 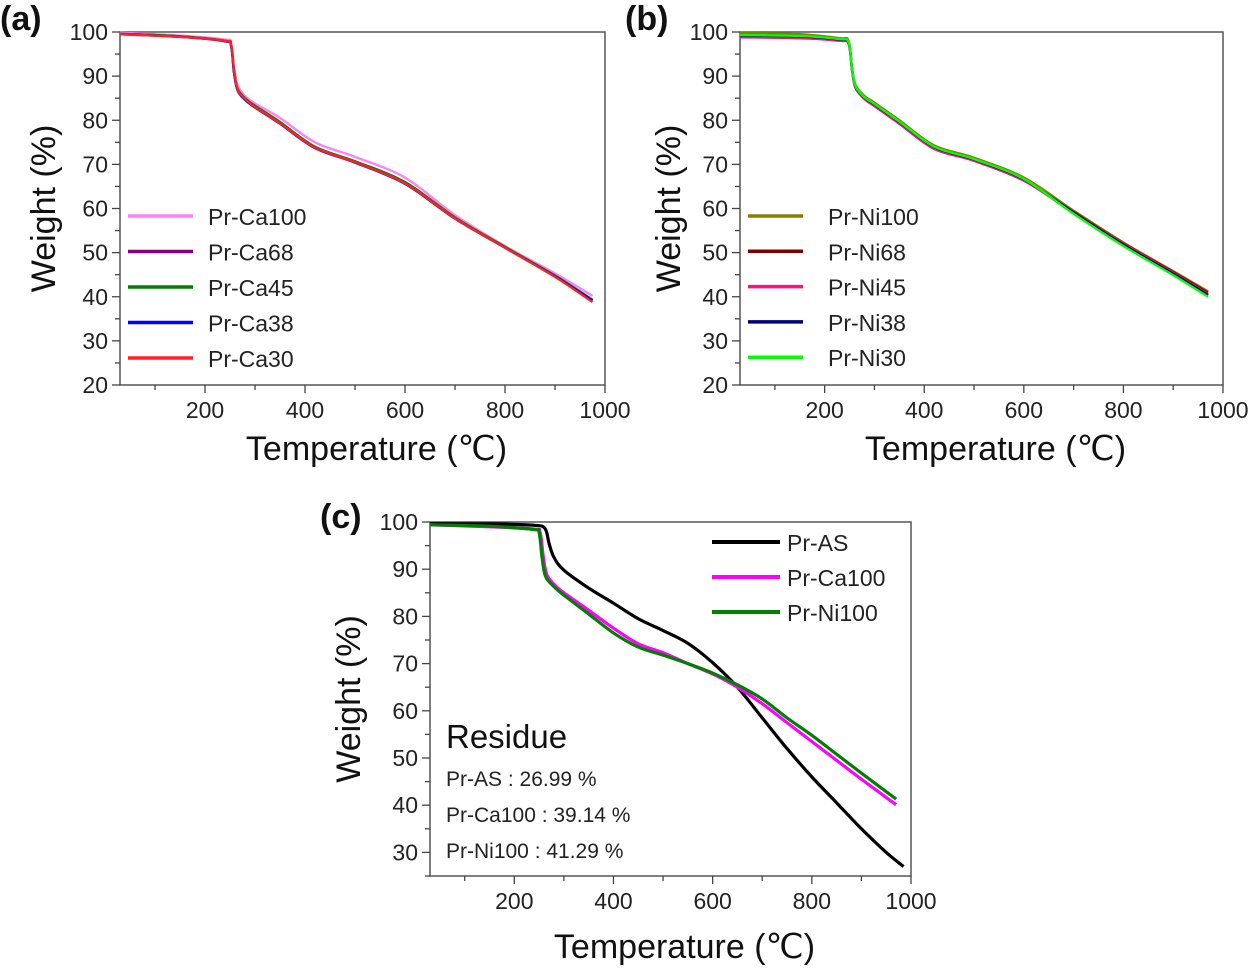 What do you see at coordinates (538, 815) in the screenshot?
I see `annotation-line: Pr-Ca100 : 39.14 %` at bounding box center [538, 815].